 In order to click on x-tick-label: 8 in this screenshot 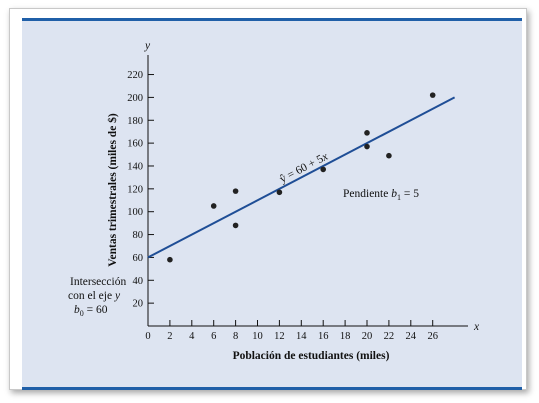, I will do `click(235, 336)`.